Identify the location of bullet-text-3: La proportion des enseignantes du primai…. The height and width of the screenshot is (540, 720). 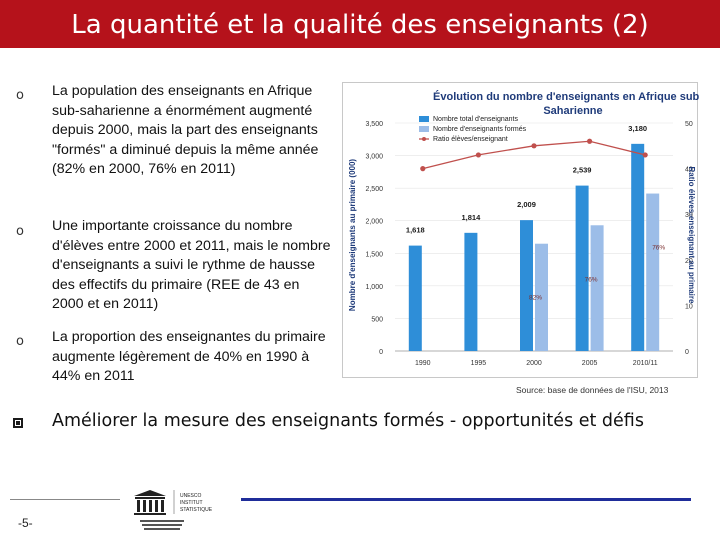
(189, 356).